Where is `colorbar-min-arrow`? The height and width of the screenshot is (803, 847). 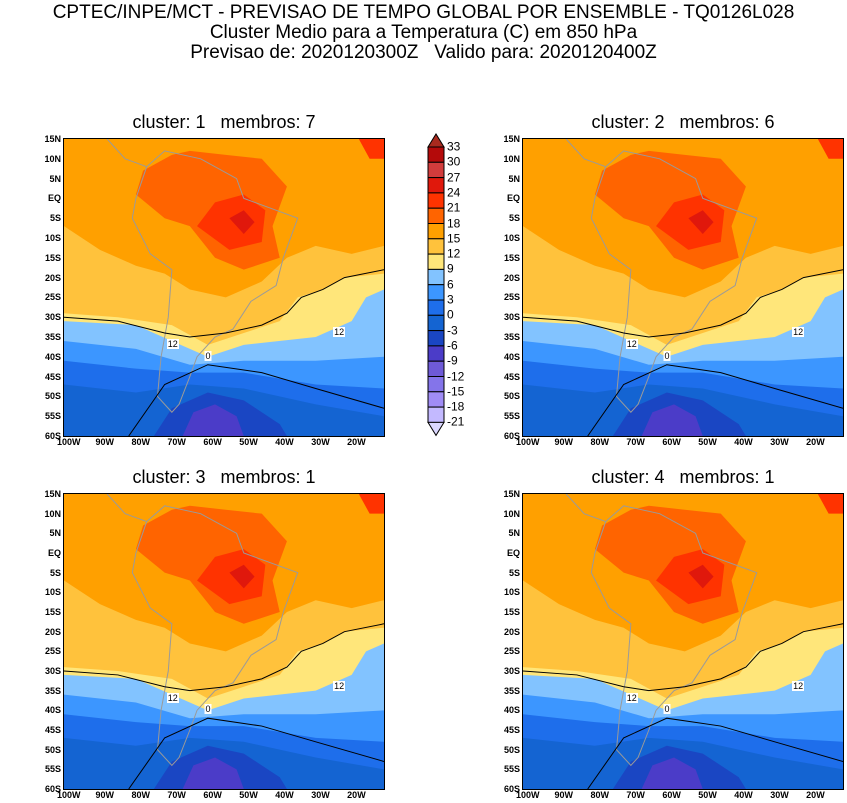 colorbar-min-arrow is located at coordinates (436, 429).